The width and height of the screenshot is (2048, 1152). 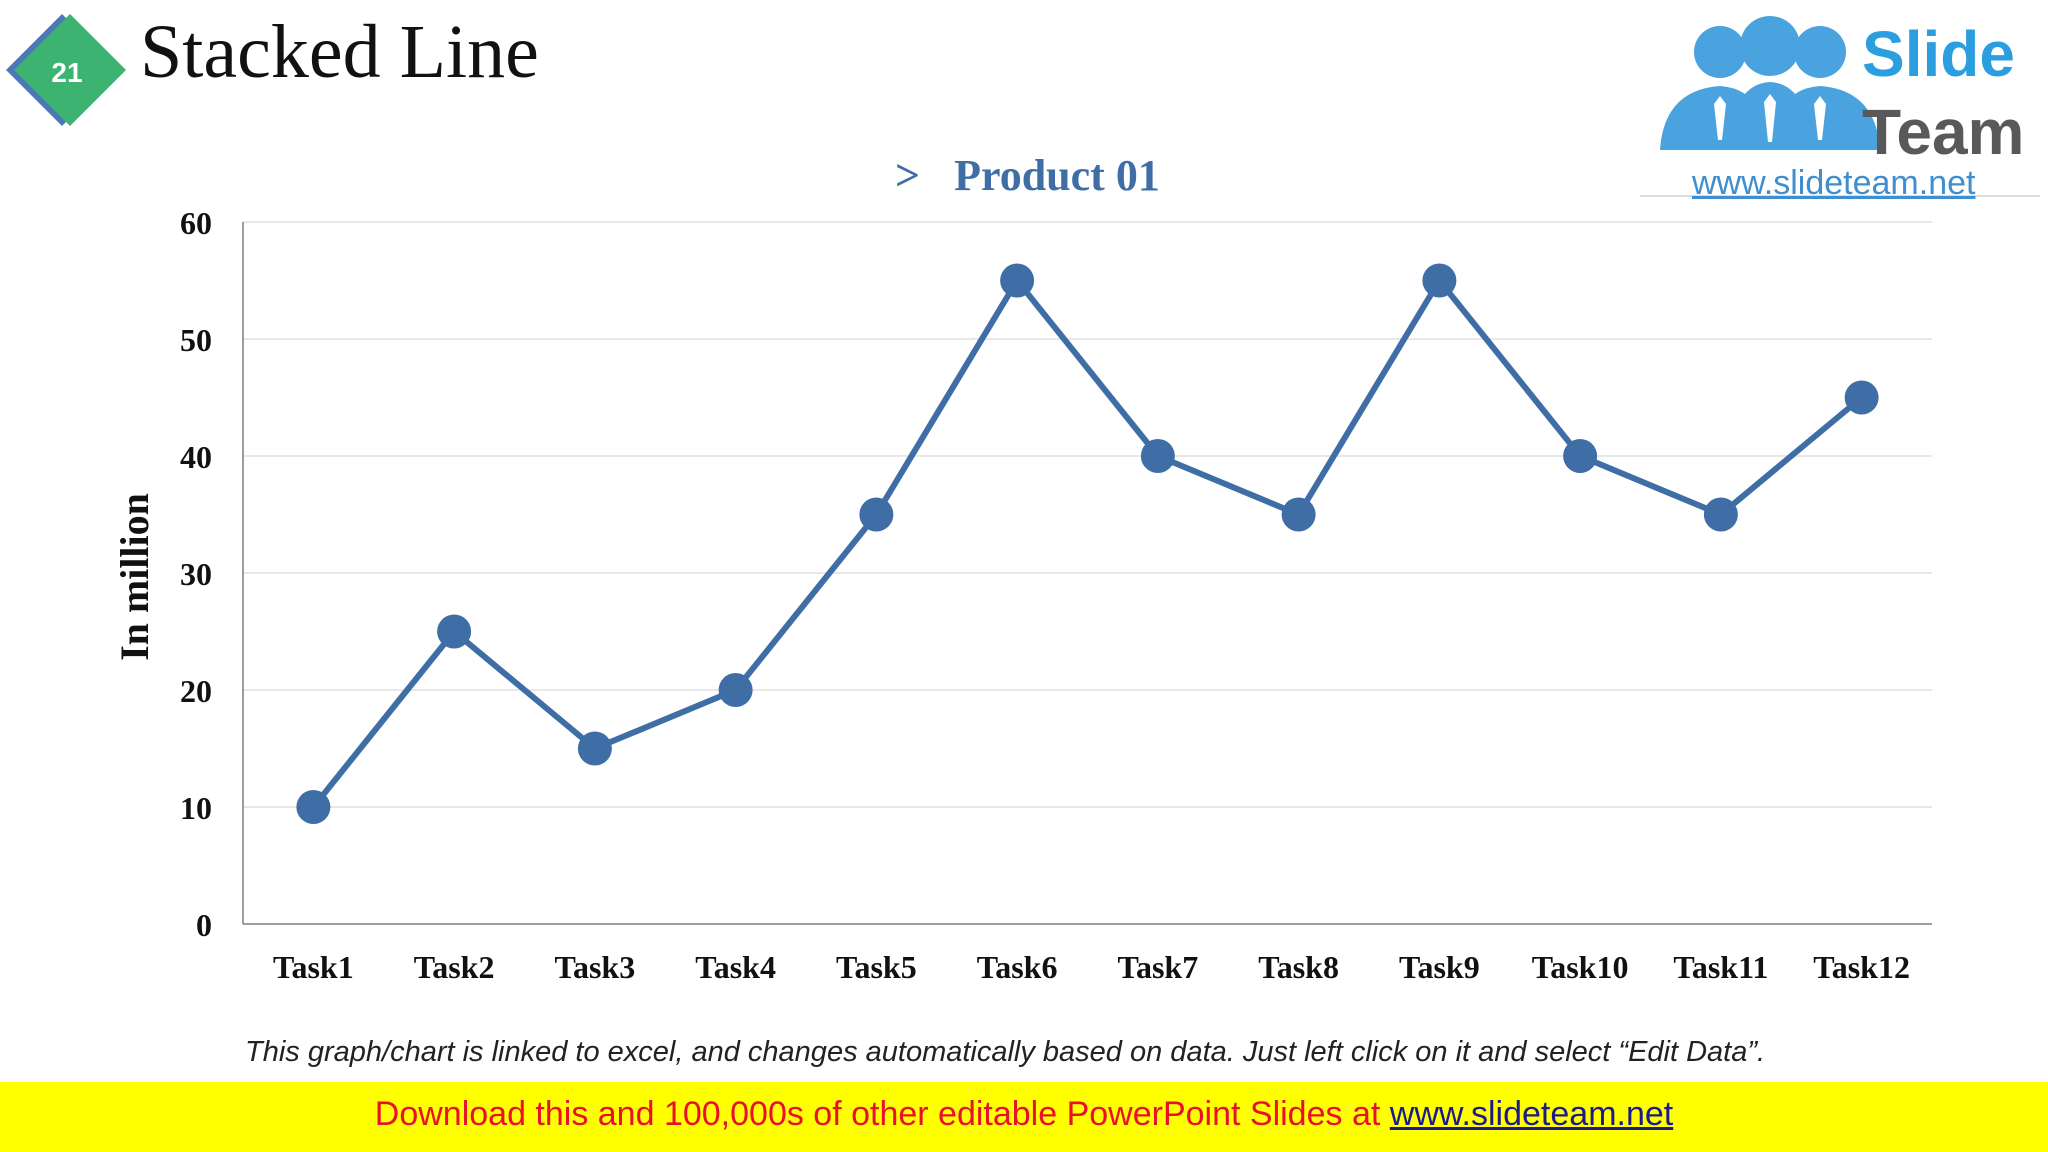 What do you see at coordinates (196, 691) in the screenshot?
I see `y-tick-label: 20` at bounding box center [196, 691].